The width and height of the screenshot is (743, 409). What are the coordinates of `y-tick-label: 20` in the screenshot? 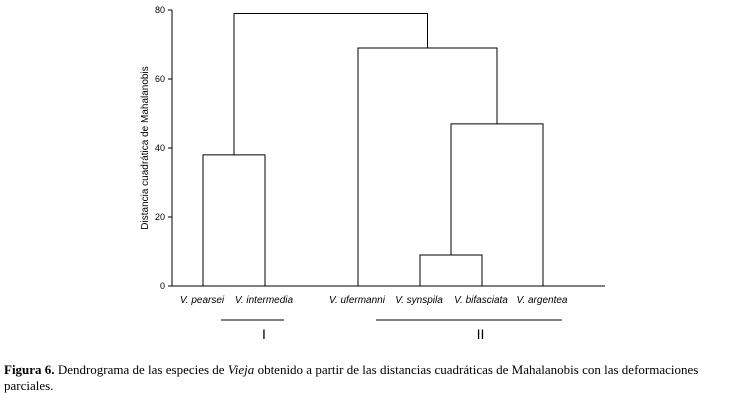 It's located at (160, 217).